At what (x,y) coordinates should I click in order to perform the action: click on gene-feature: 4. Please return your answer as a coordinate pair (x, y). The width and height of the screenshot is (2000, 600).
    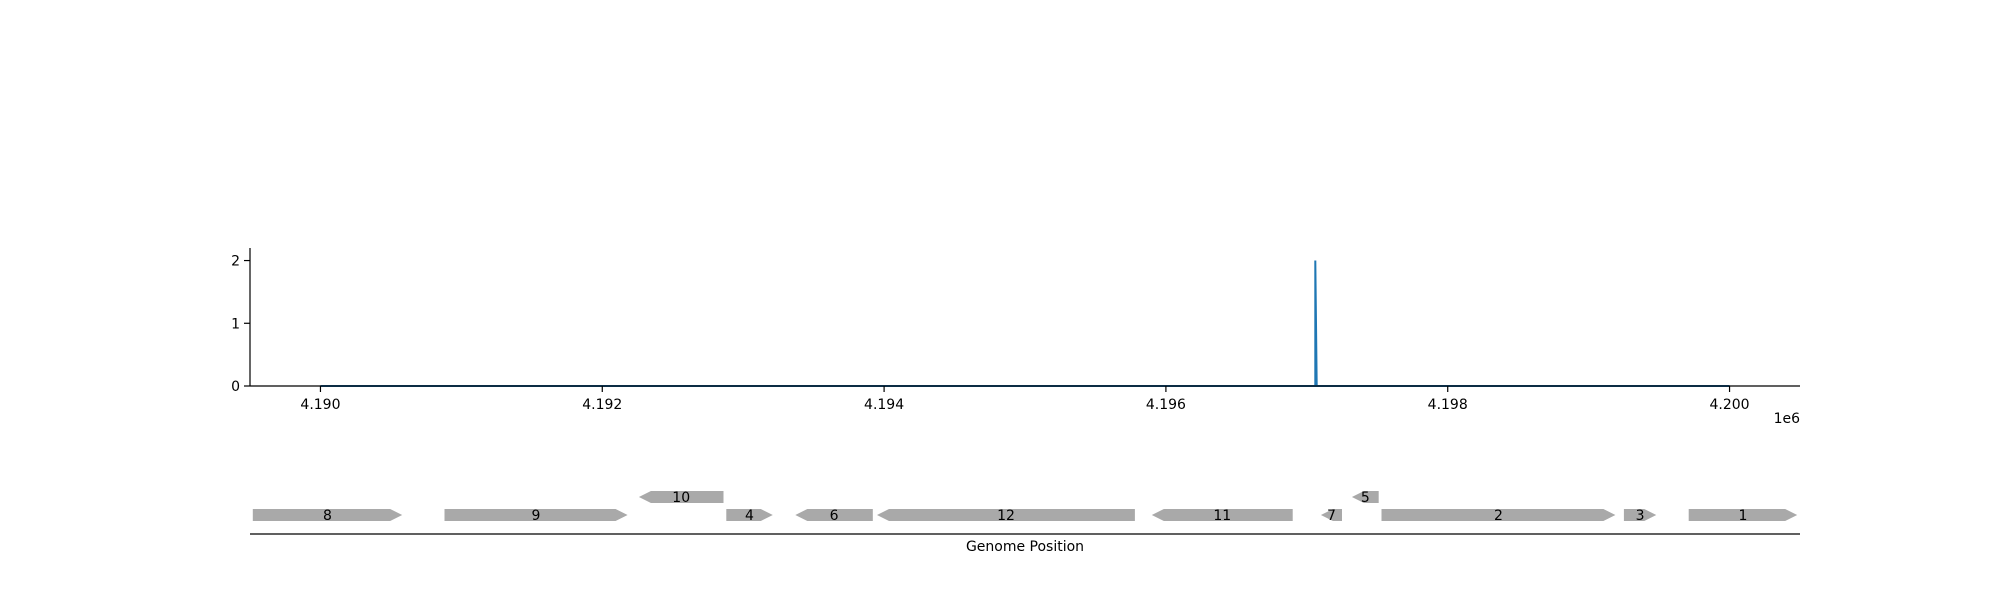
    Looking at the image, I should click on (749, 516).